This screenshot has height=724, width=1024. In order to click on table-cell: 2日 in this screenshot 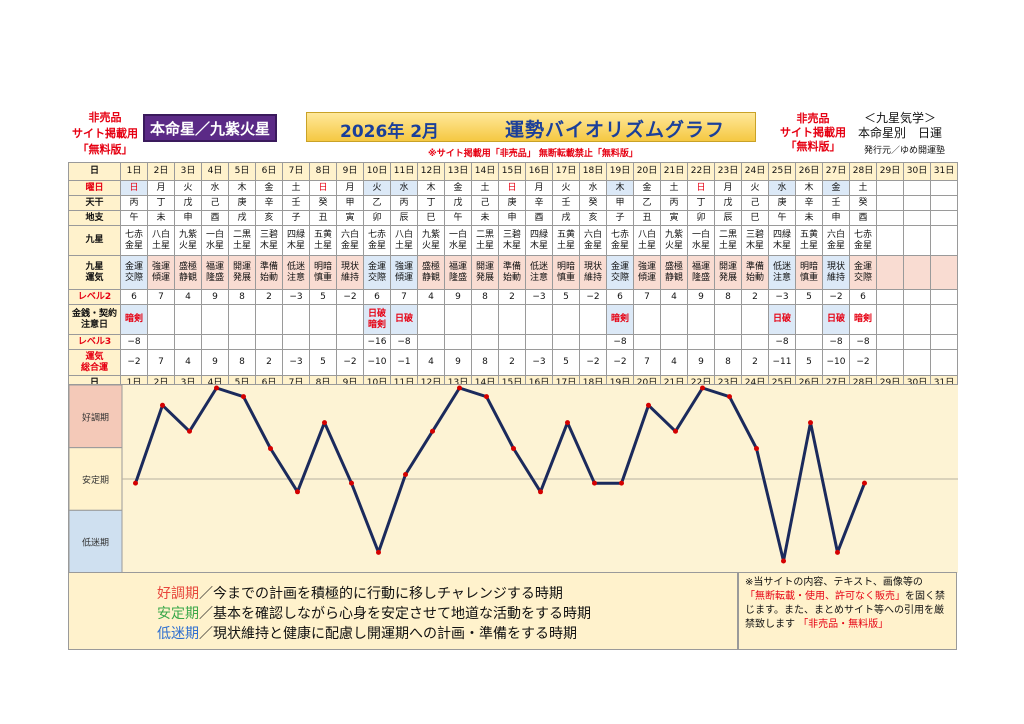, I will do `click(161, 171)`.